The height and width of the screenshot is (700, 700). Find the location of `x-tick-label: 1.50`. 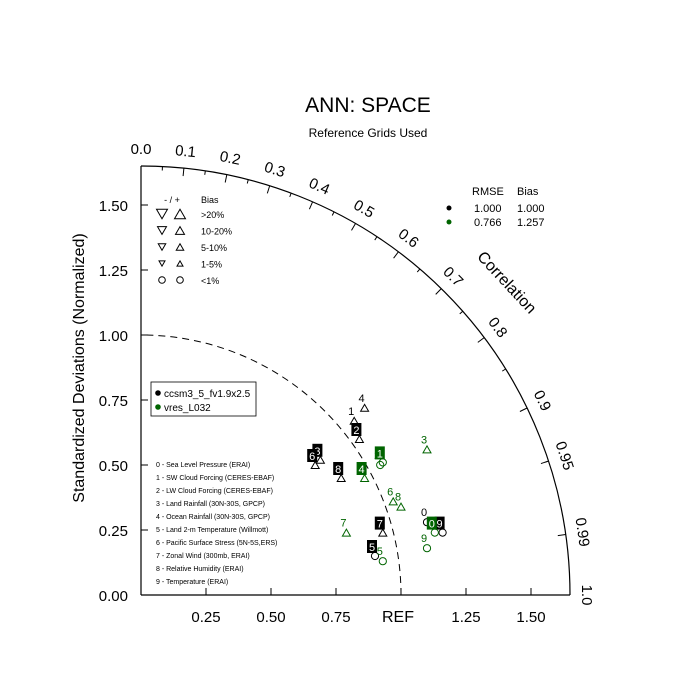

x-tick-label: 1.50 is located at coordinates (530, 617).